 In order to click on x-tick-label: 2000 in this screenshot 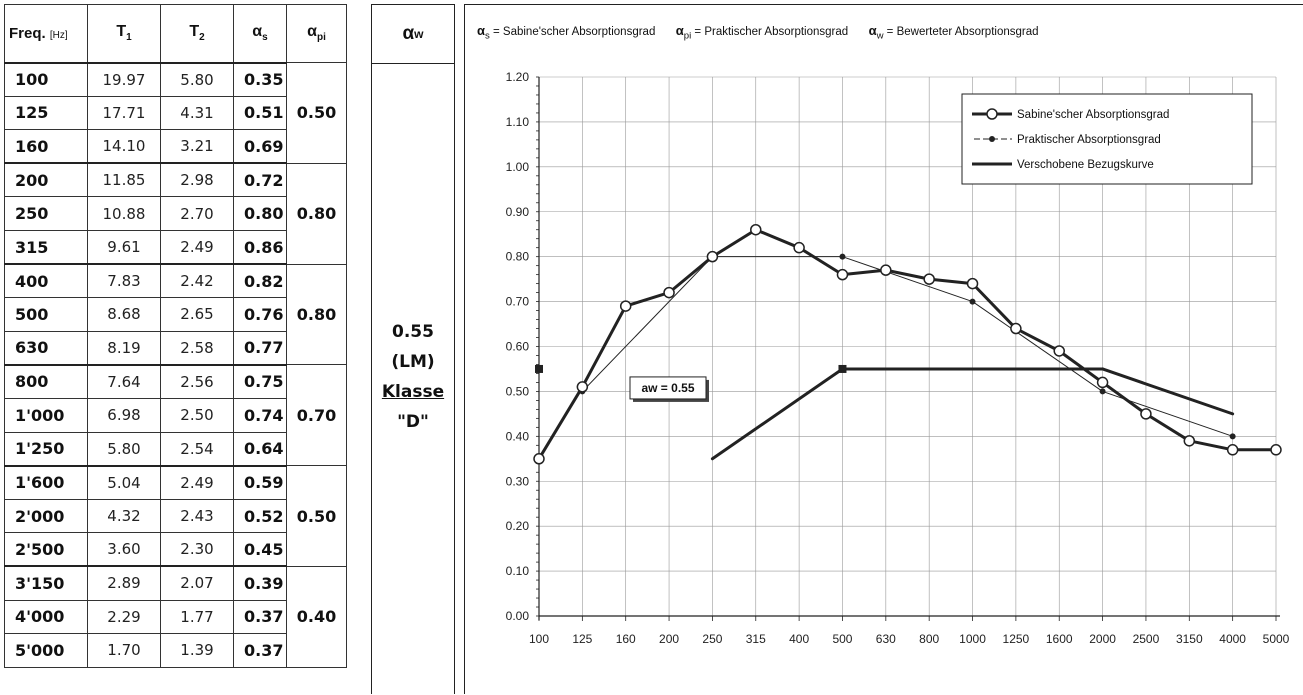, I will do `click(1102, 639)`.